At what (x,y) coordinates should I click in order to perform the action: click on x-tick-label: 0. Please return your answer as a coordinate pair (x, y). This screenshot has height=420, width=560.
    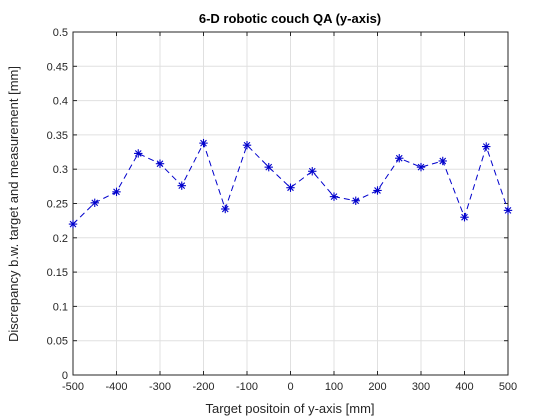
    Looking at the image, I should click on (290, 387).